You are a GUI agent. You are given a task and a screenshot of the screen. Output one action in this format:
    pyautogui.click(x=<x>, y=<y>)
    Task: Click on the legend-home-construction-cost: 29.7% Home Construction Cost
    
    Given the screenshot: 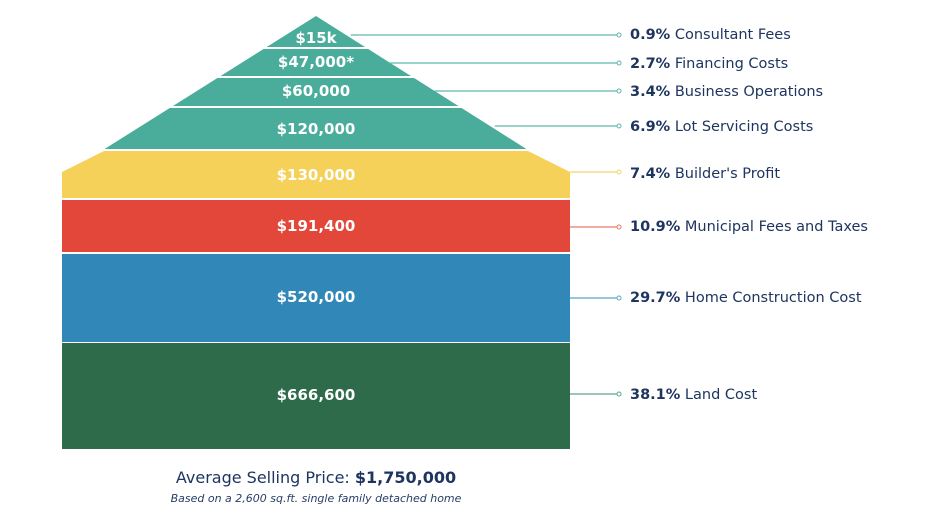 What is the action you would take?
    pyautogui.click(x=746, y=298)
    